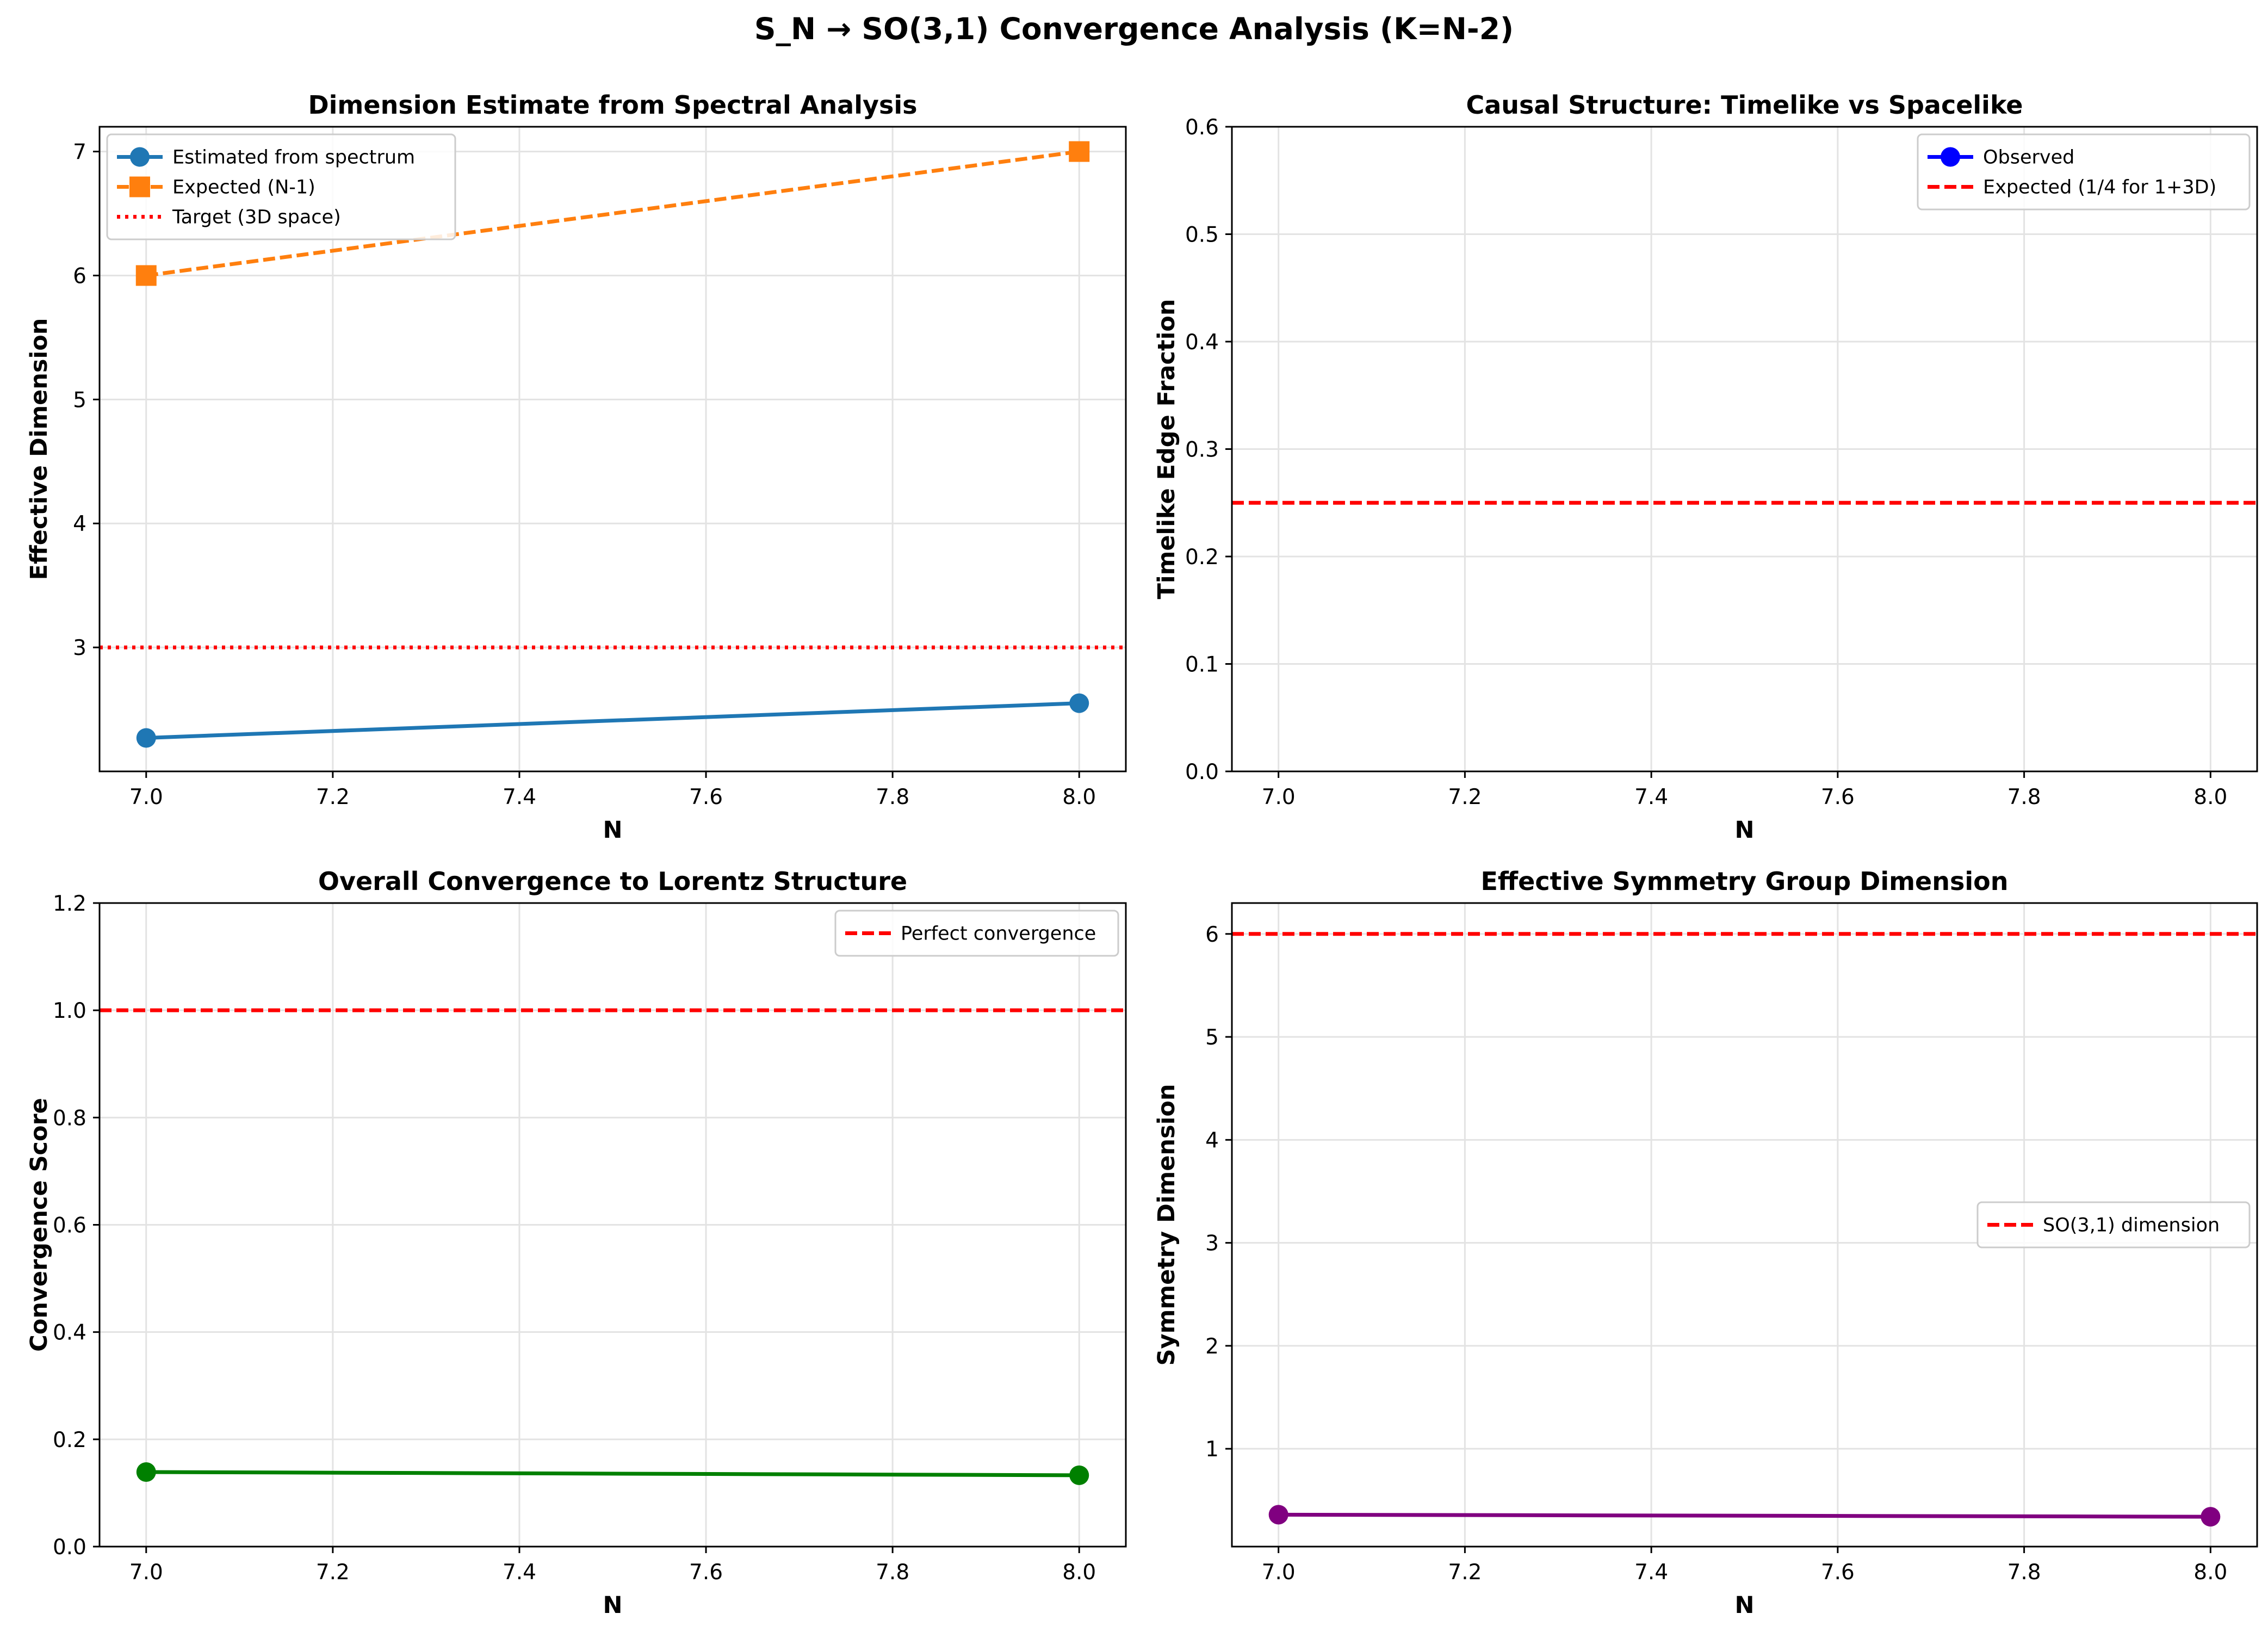 Image resolution: width=2268 pixels, height=1632 pixels. Describe the element at coordinates (293, 158) in the screenshot. I see `legend-label: Estimated from spectrum` at that location.